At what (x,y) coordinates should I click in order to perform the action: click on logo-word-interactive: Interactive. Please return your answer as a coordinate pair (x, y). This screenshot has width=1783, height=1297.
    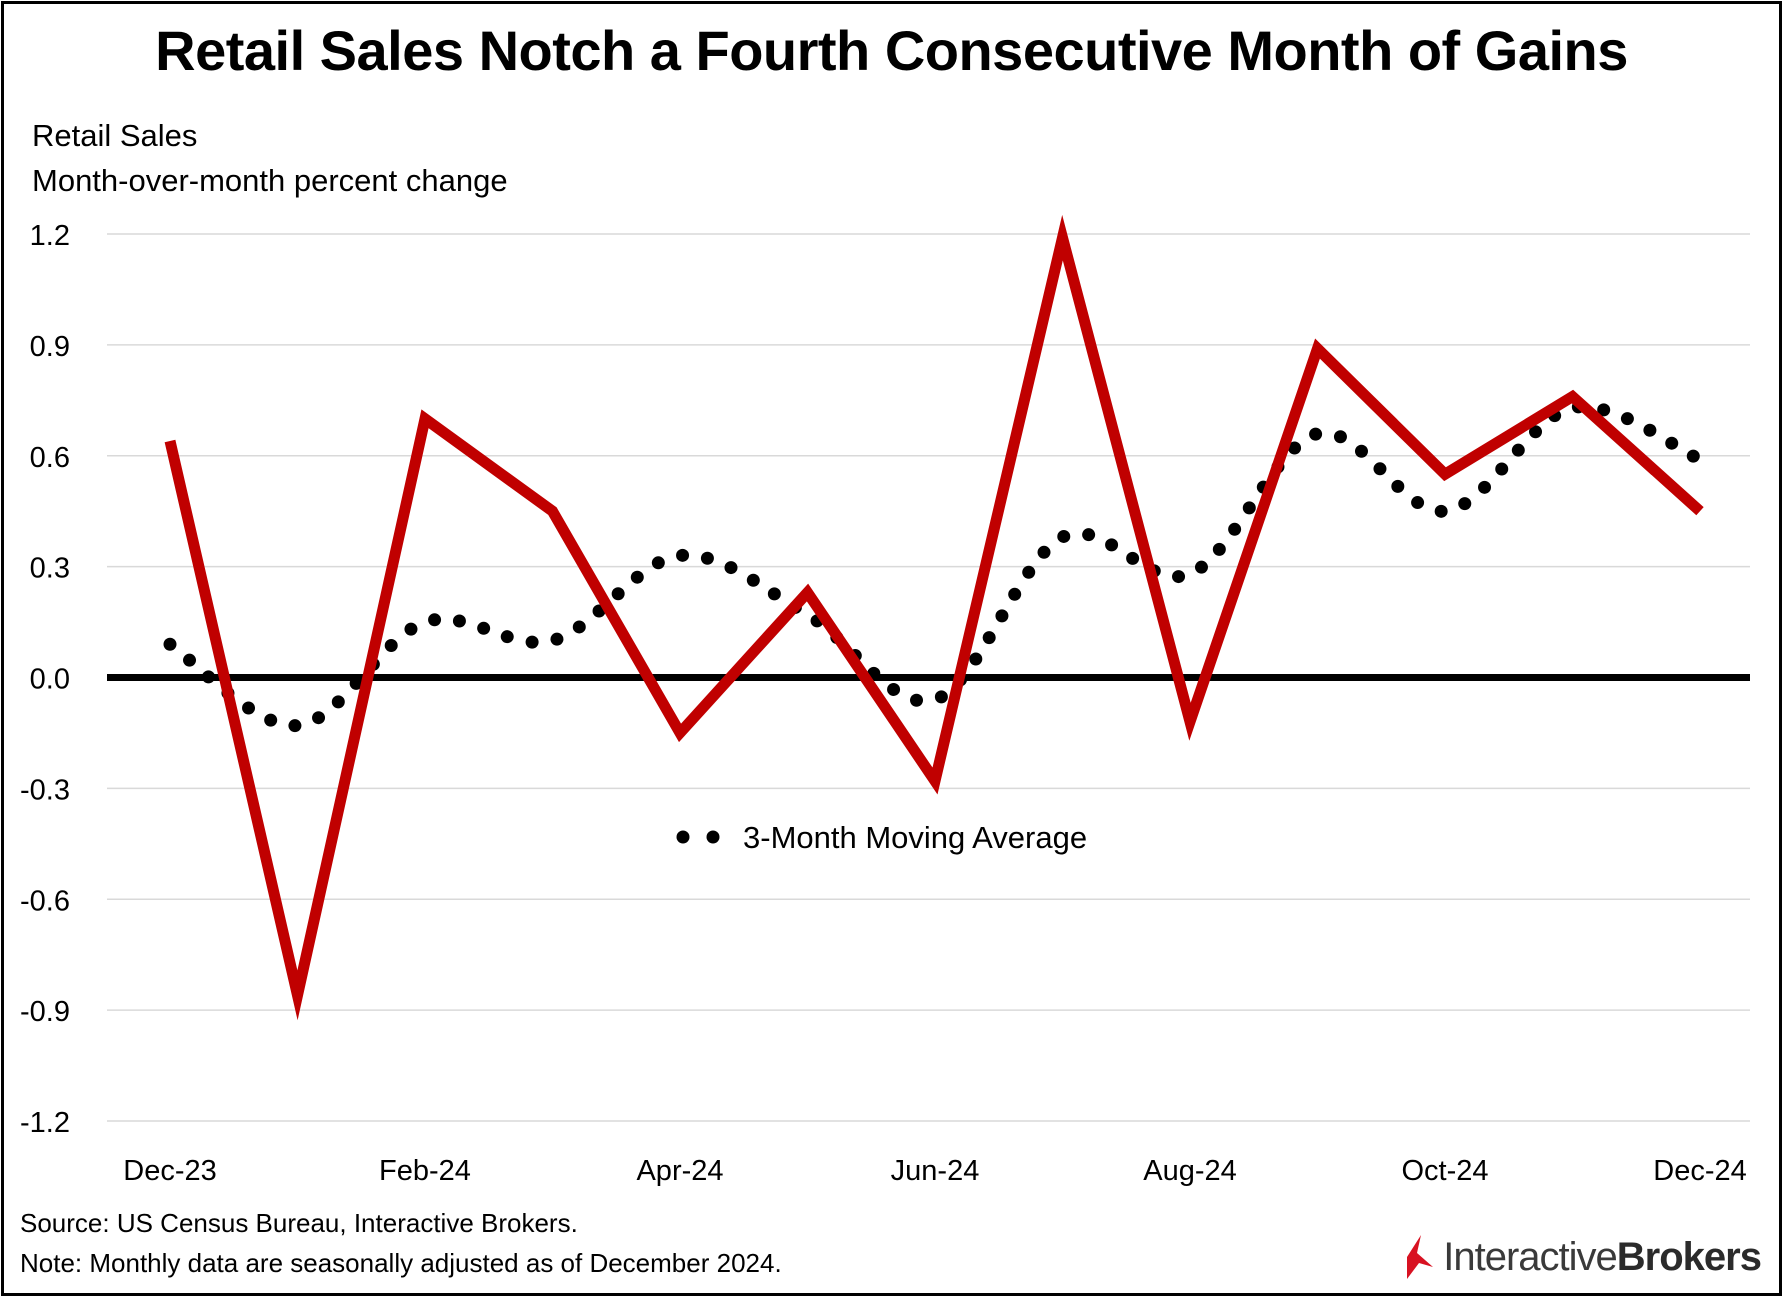
    Looking at the image, I should click on (1530, 1256).